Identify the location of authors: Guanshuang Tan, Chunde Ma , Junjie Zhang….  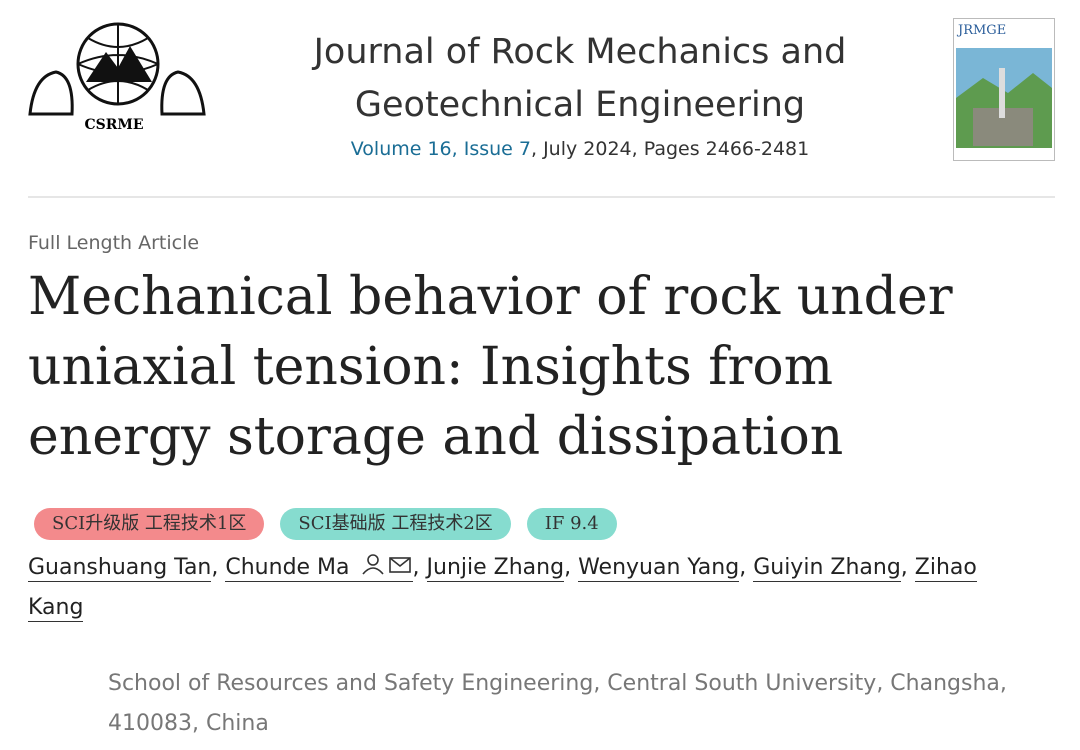
(508, 588).